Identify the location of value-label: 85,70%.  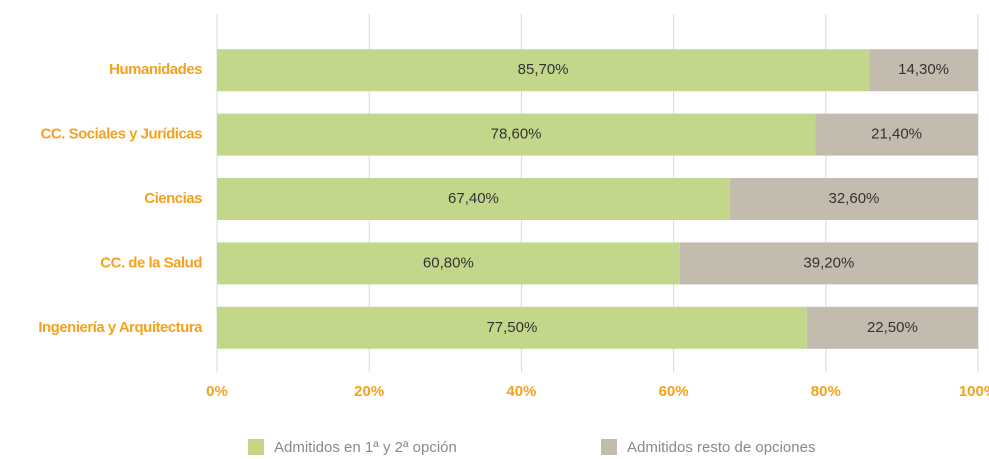
(543, 69).